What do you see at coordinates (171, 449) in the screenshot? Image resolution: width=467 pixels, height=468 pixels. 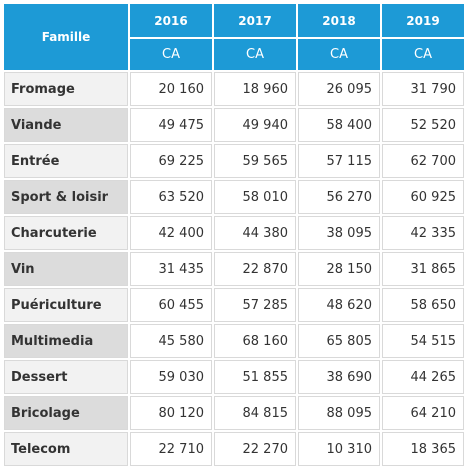 I see `cell-ca-2016: 22 710` at bounding box center [171, 449].